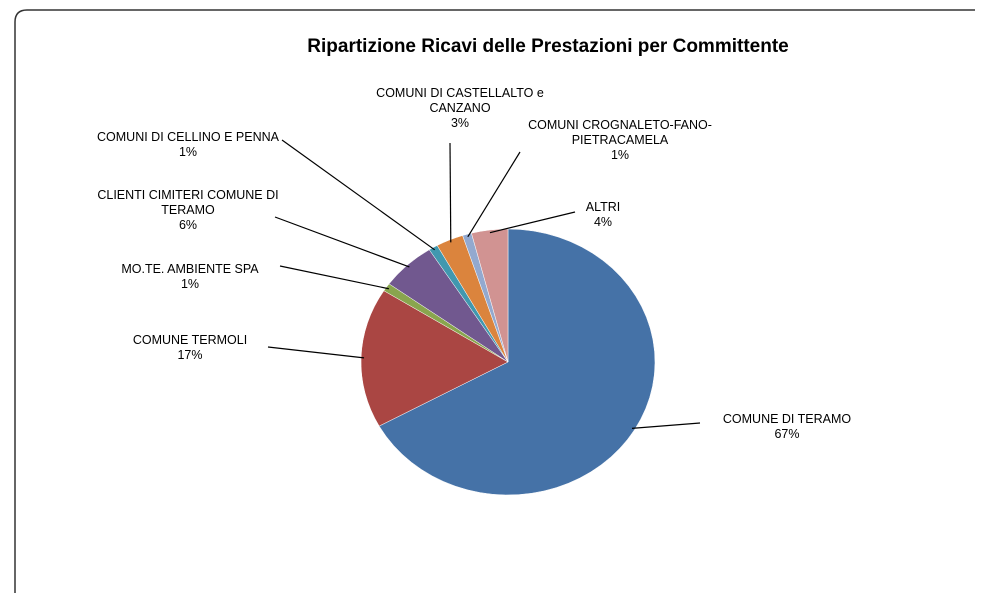 Image resolution: width=982 pixels, height=593 pixels. What do you see at coordinates (190, 340) in the screenshot?
I see `label-category: COMUNE TERMOLI` at bounding box center [190, 340].